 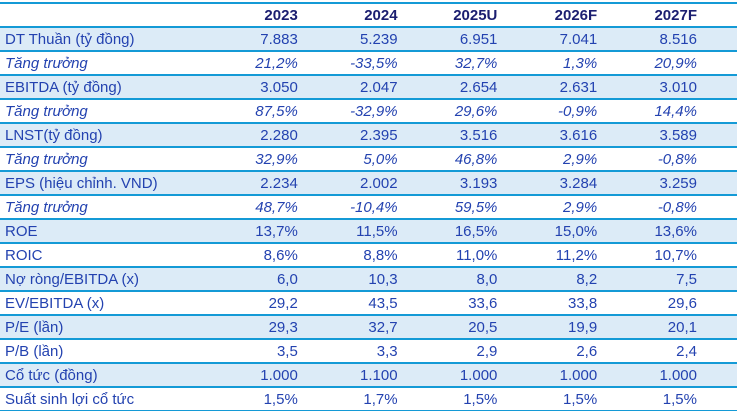 I want to click on value-cell: 10,7%, so click(x=675, y=255).